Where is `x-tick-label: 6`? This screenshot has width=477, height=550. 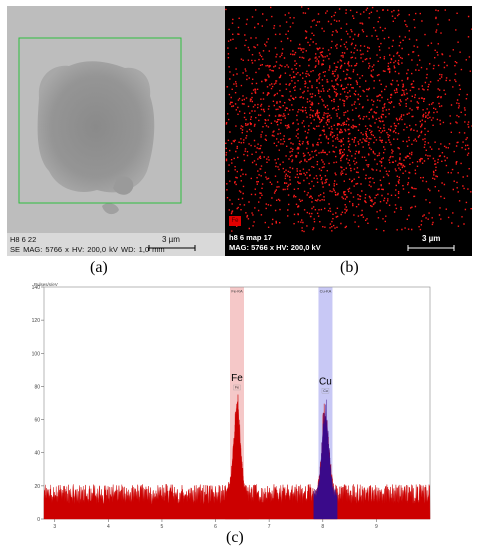
x-tick-label: 6 is located at coordinates (215, 527).